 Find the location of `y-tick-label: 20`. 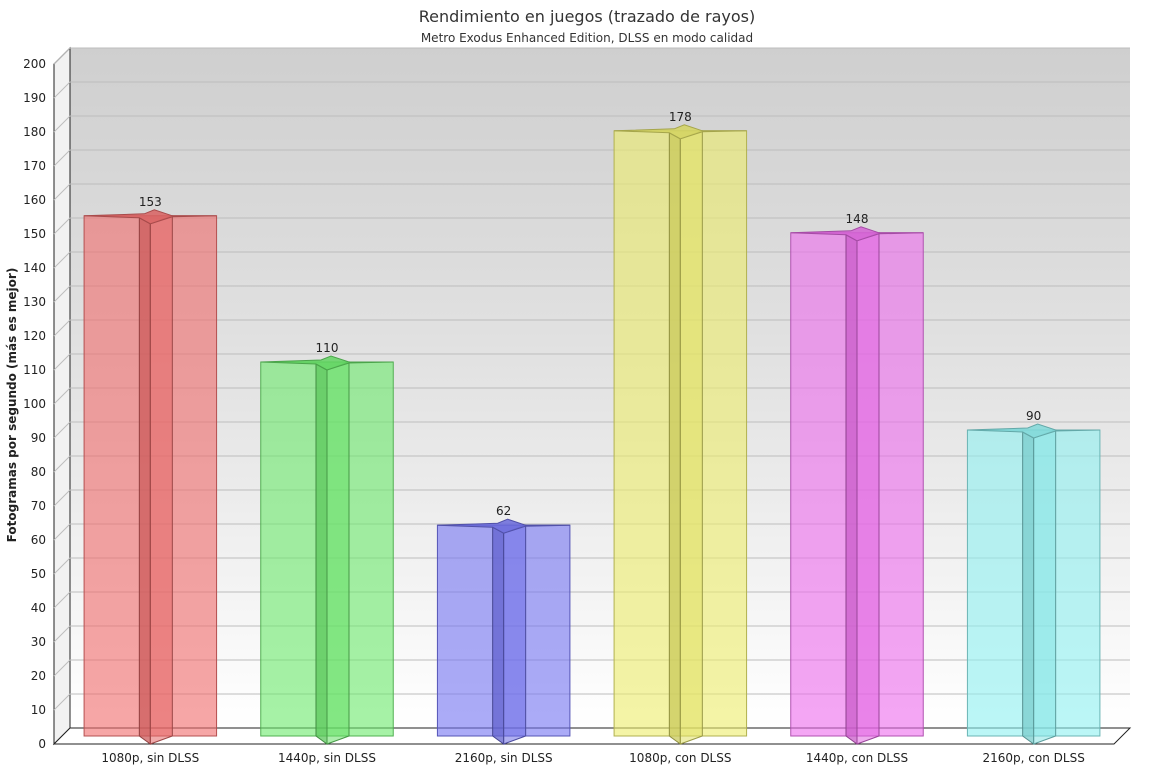

y-tick-label: 20 is located at coordinates (38, 676).